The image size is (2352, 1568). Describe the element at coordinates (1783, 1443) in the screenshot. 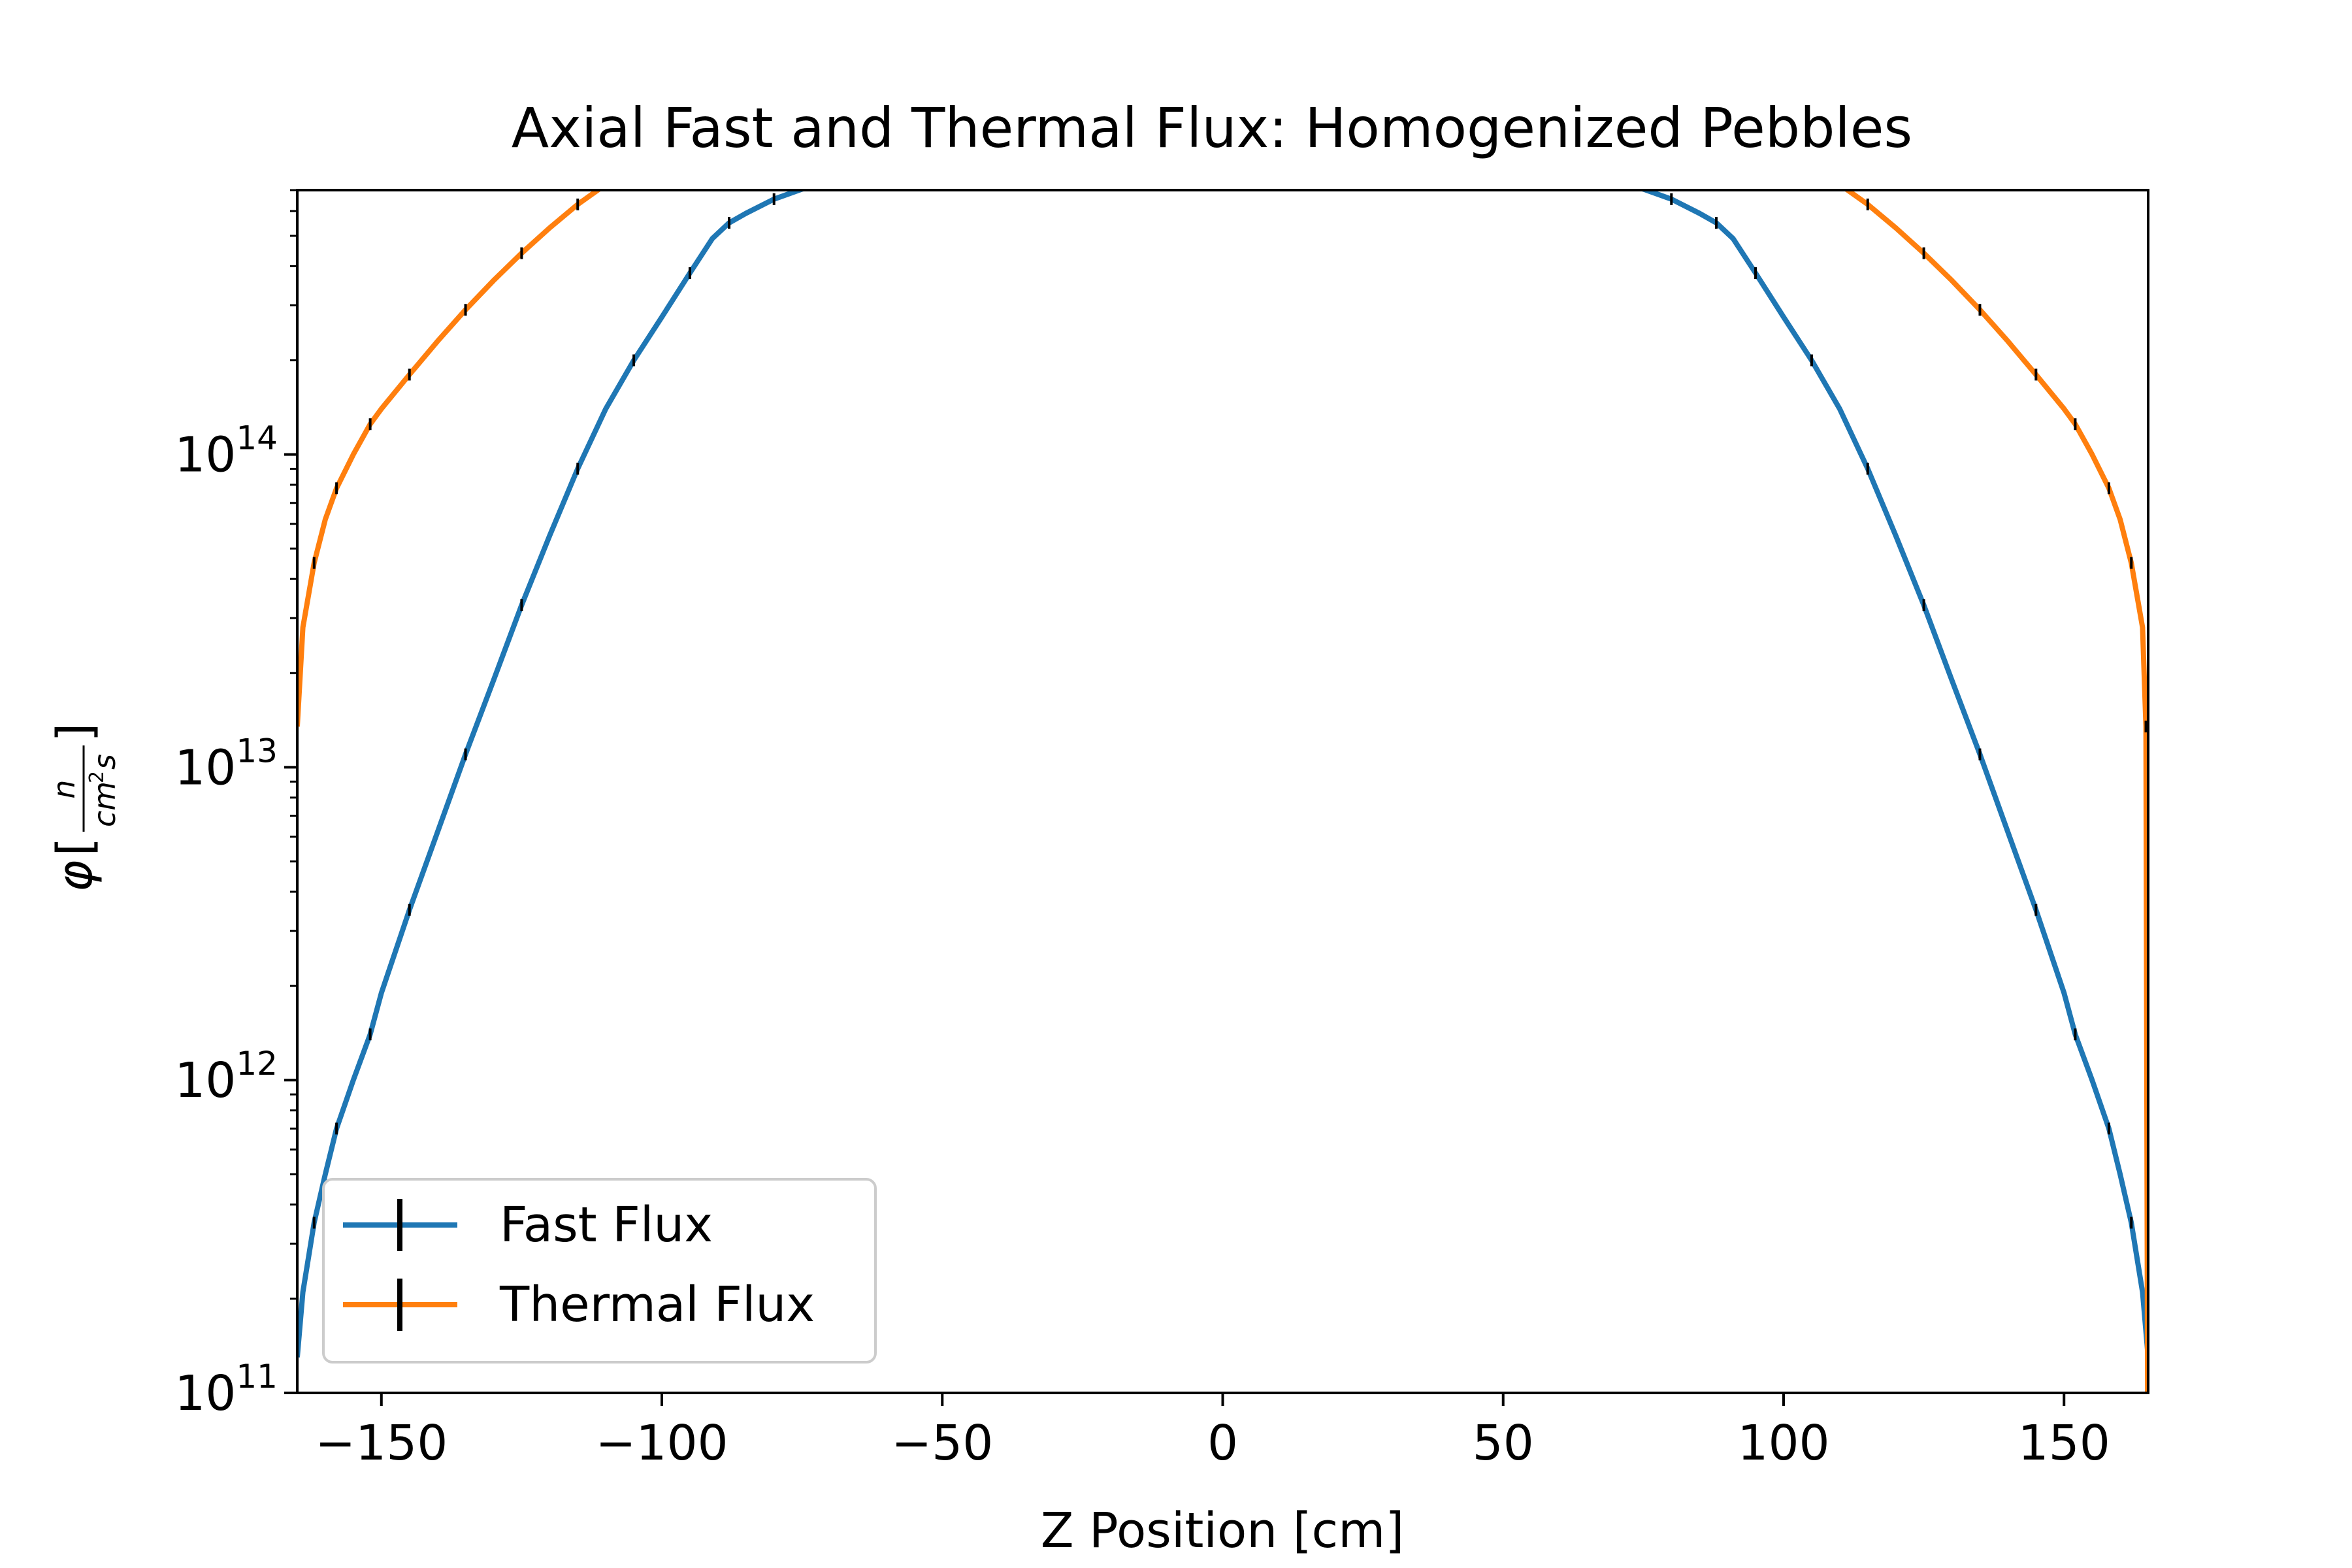

I see `x-tick-label: 100` at that location.